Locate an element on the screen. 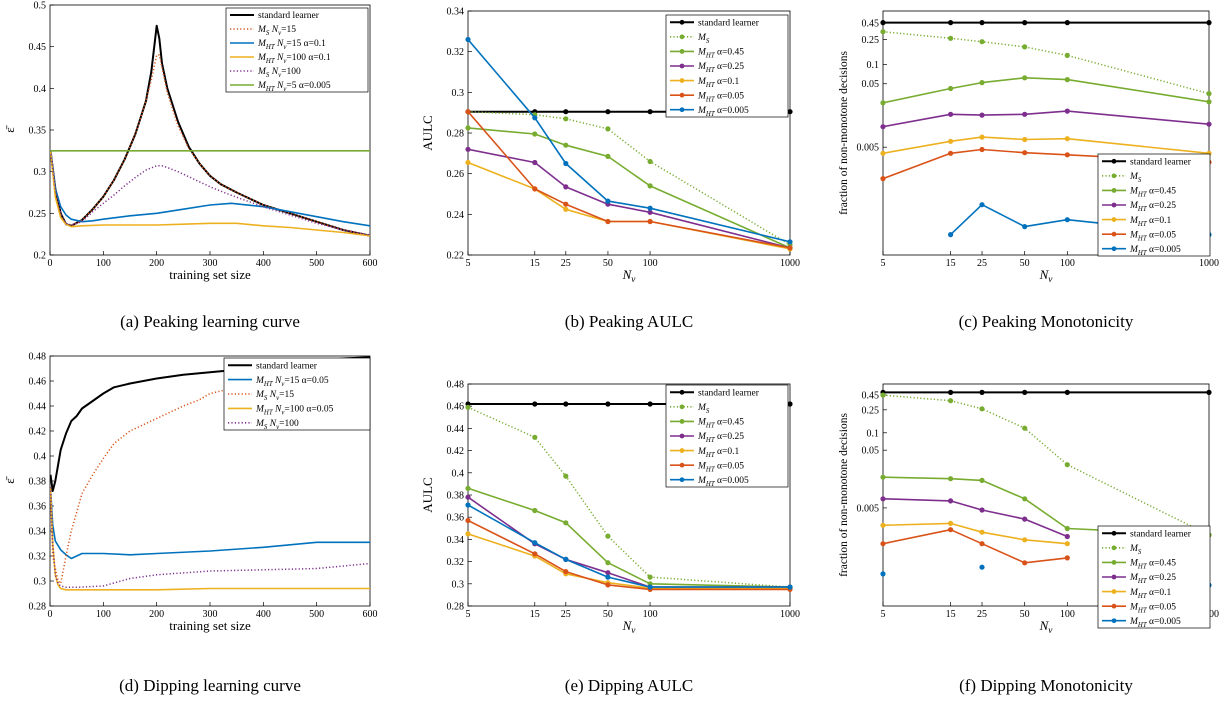  y-axis-label: fraction of non-monotone decisions is located at coordinates (844, 133).